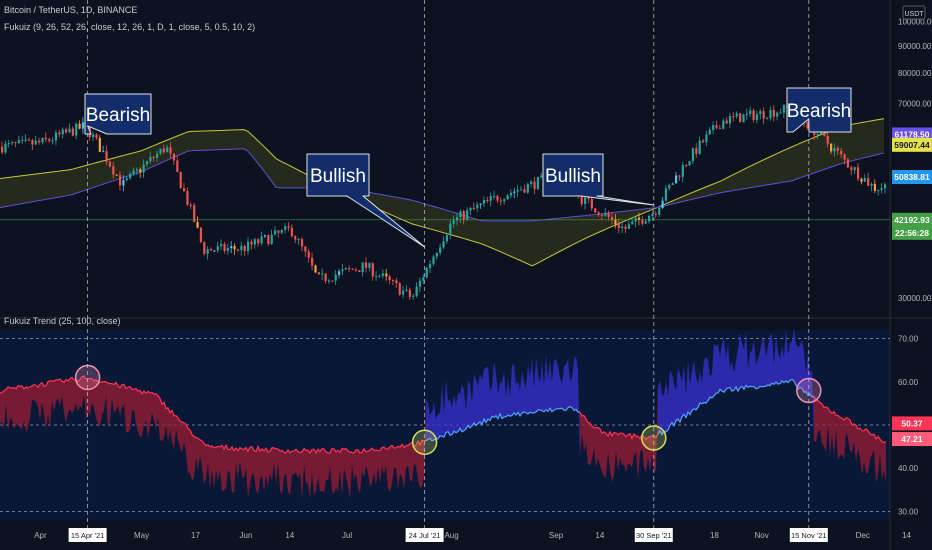 This screenshot has width=932, height=550. Describe the element at coordinates (863, 535) in the screenshot. I see `time-tick-label: Dec` at that location.